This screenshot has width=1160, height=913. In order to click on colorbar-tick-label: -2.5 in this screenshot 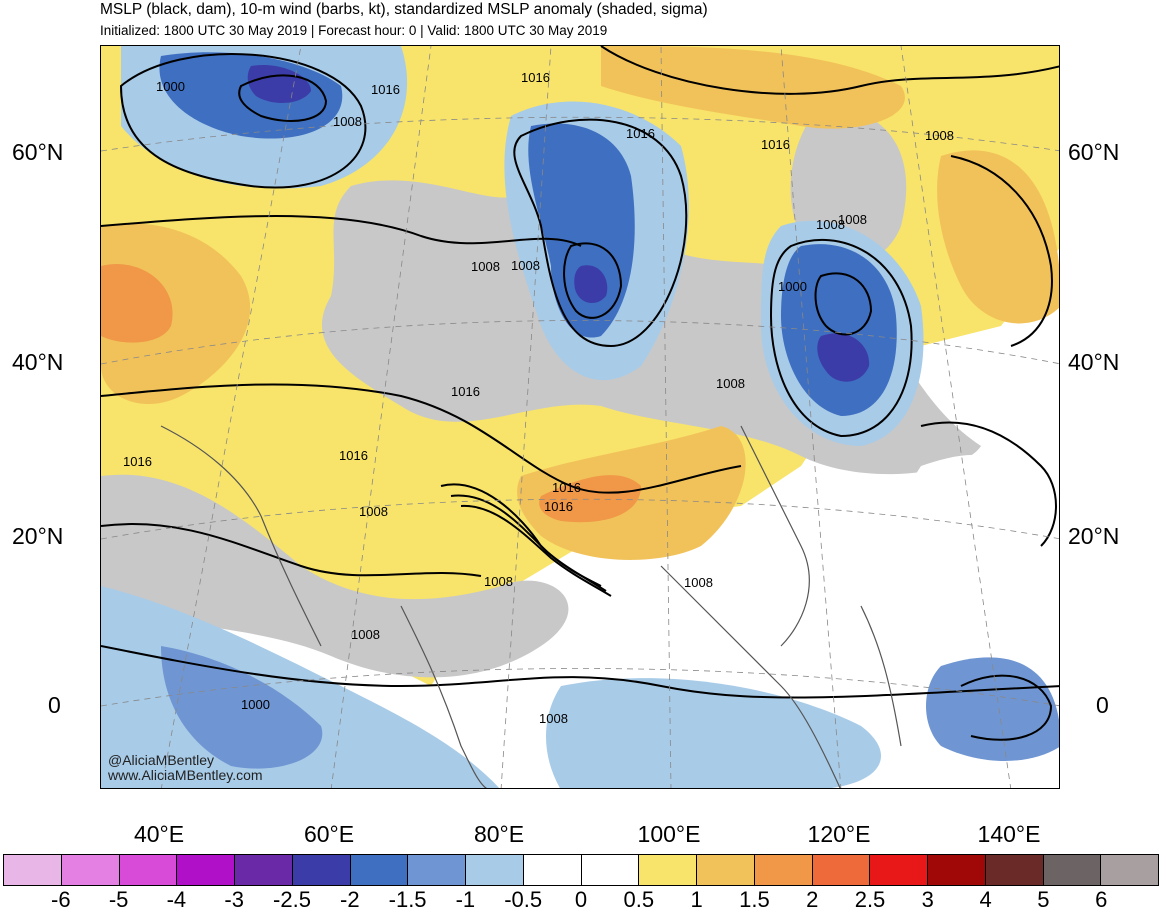, I will do `click(292, 899)`.